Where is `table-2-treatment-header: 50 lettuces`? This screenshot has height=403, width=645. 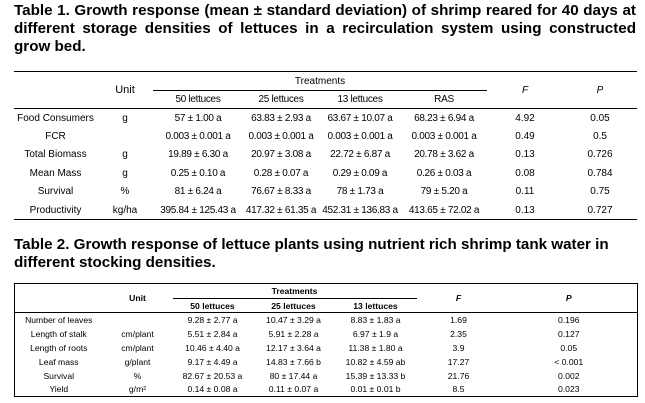 table-2-treatment-header: 50 lettuces is located at coordinates (212, 305).